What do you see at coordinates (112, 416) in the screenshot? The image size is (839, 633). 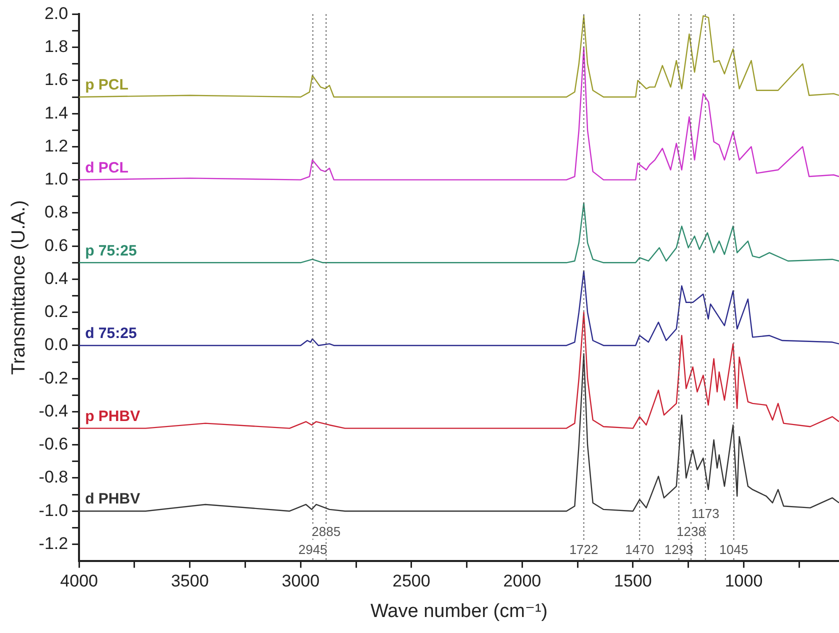 I see `series-label: p PHBV` at bounding box center [112, 416].